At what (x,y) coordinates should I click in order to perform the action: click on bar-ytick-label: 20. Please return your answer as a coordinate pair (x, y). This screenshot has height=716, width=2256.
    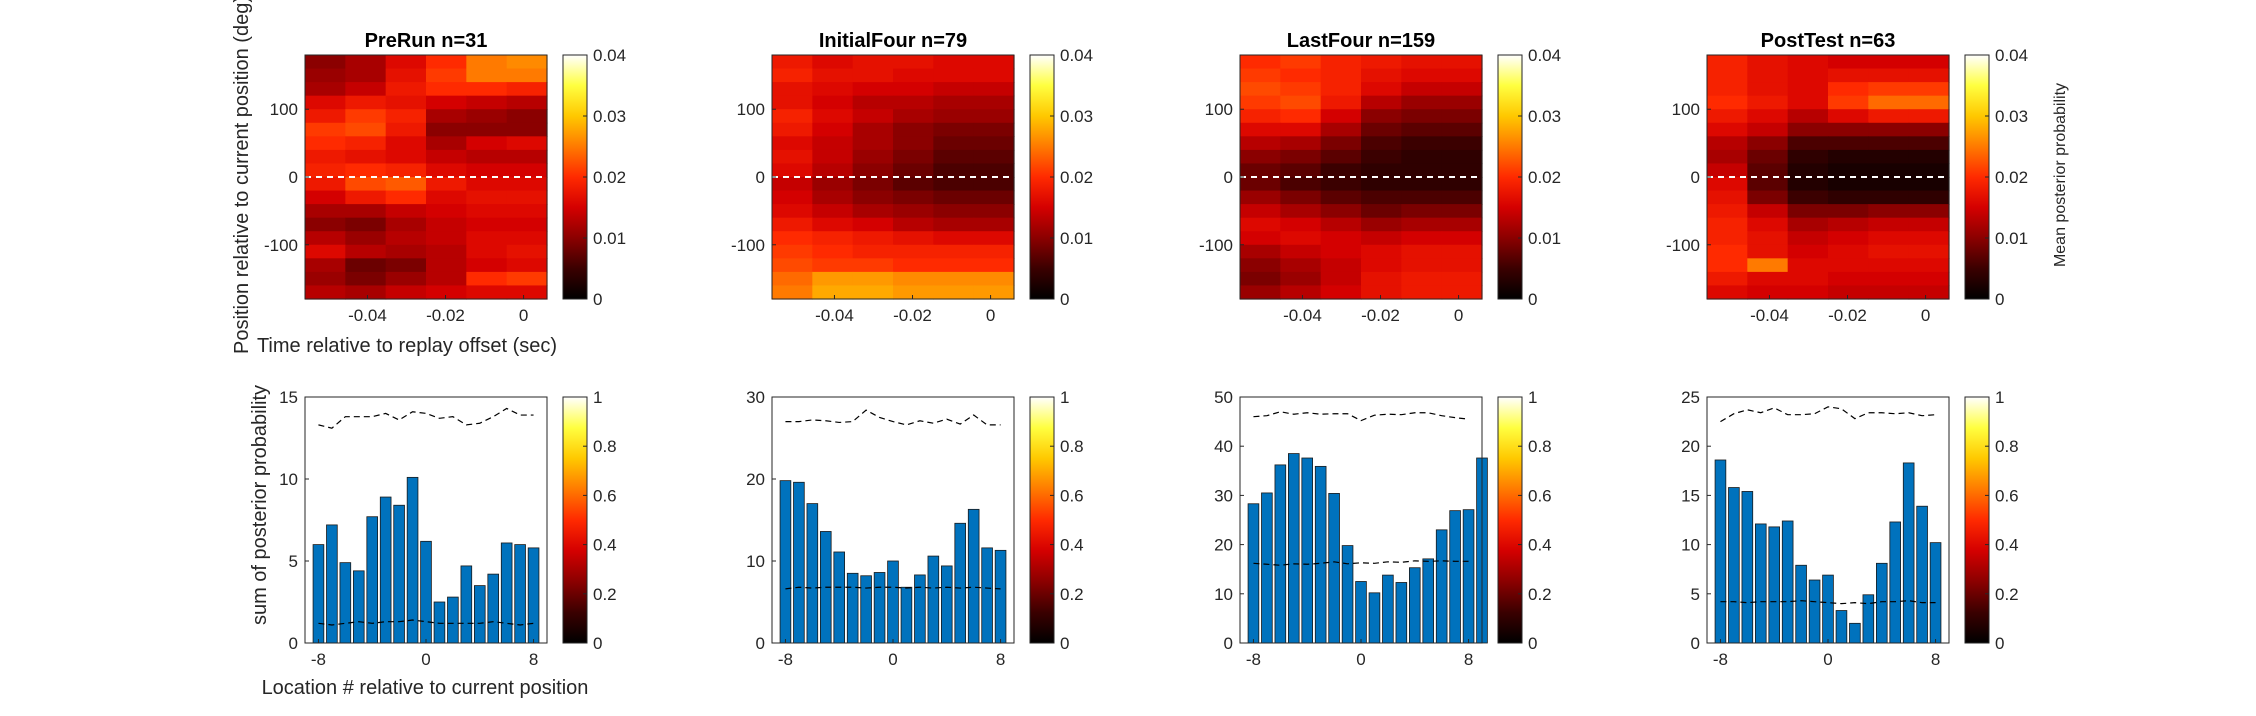
    Looking at the image, I should click on (1690, 446).